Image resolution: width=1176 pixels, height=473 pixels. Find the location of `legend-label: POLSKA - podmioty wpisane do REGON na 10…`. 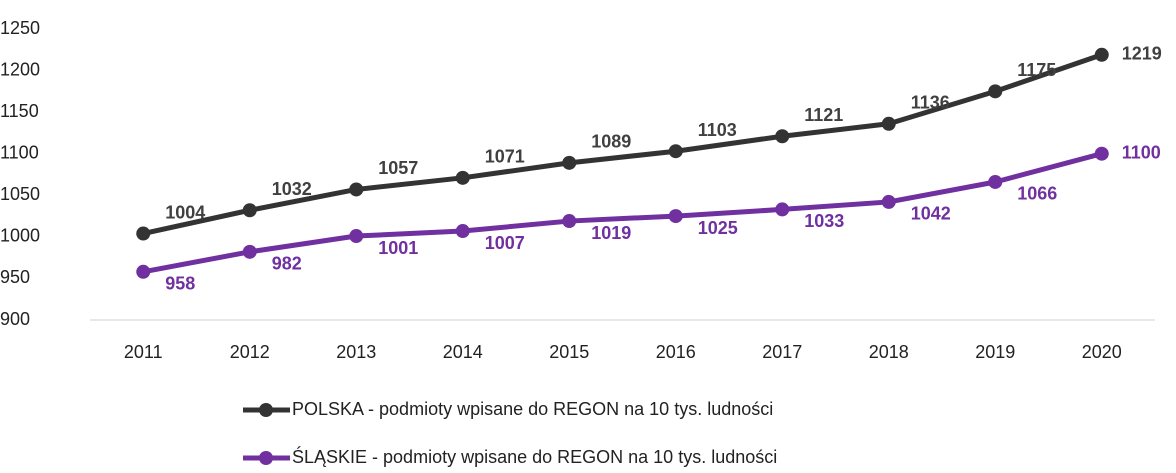

legend-label: POLSKA - podmioty wpisane do REGON na 10… is located at coordinates (532, 409).